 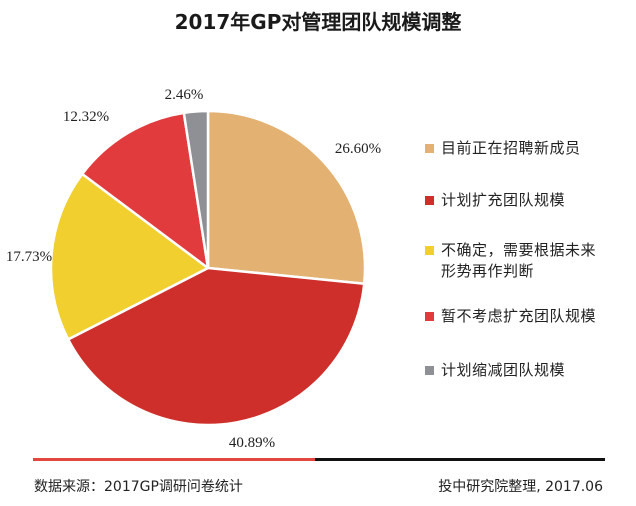 I want to click on legend-item-expanding: 计划扩充团队规模, so click(x=530, y=200).